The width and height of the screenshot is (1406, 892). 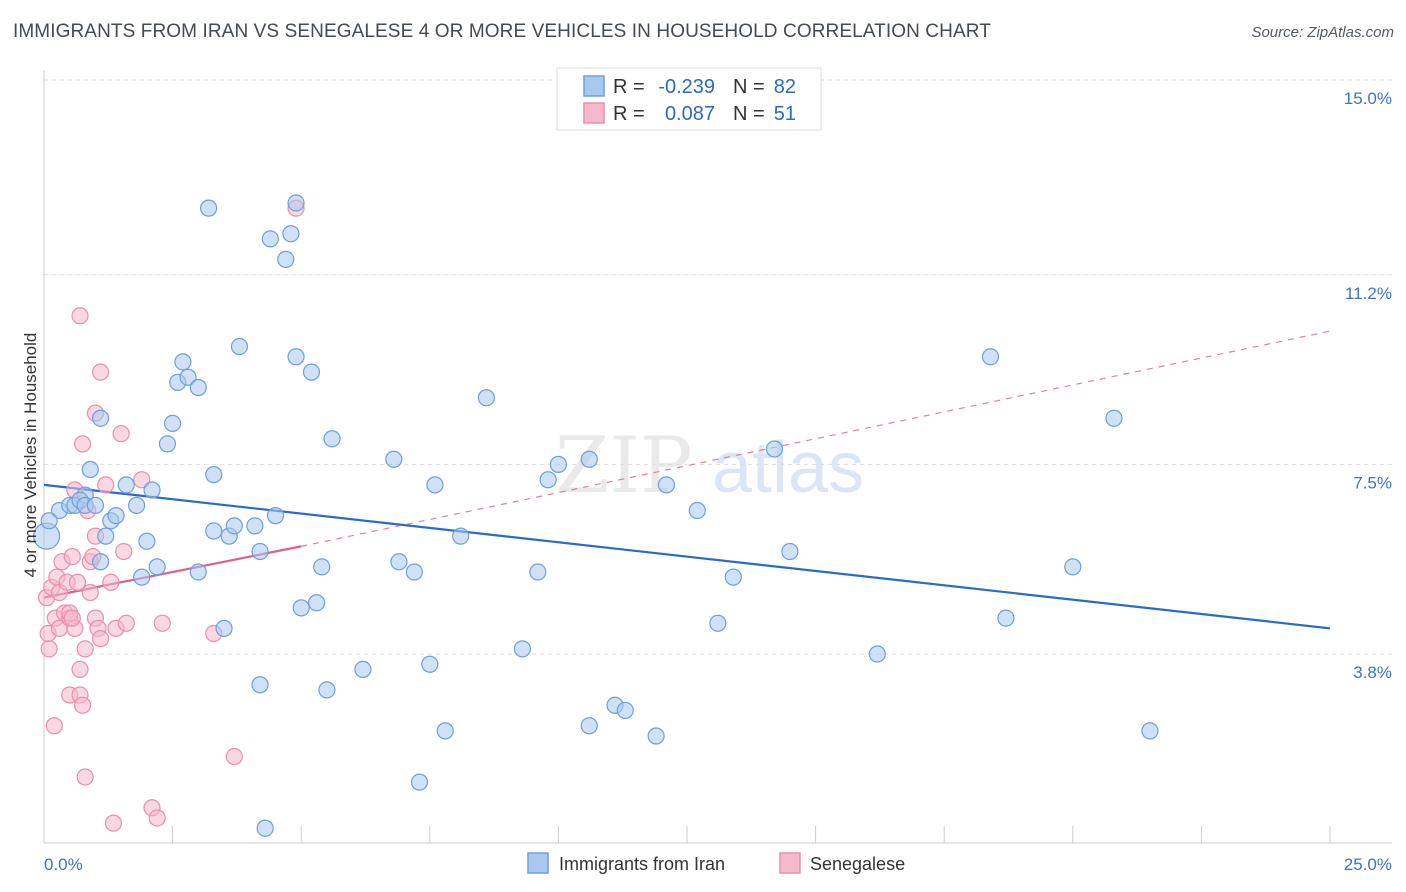 What do you see at coordinates (624, 466) in the screenshot?
I see `watermark-zip: ZIP` at bounding box center [624, 466].